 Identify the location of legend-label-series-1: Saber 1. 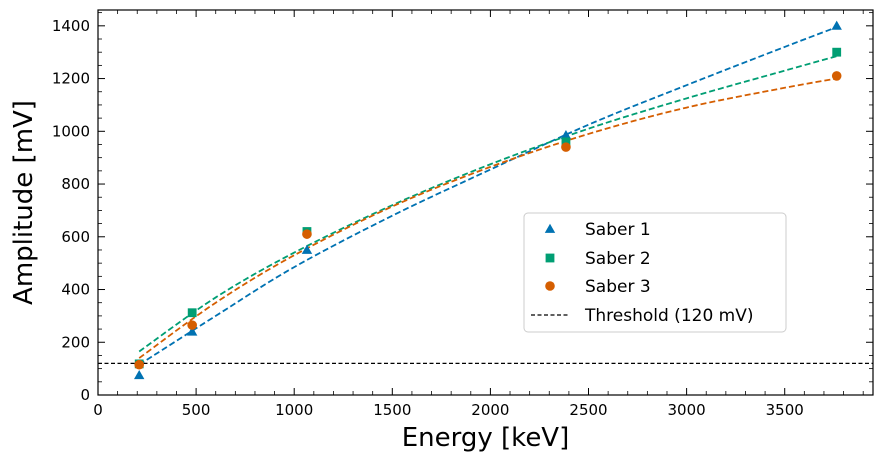
(618, 230).